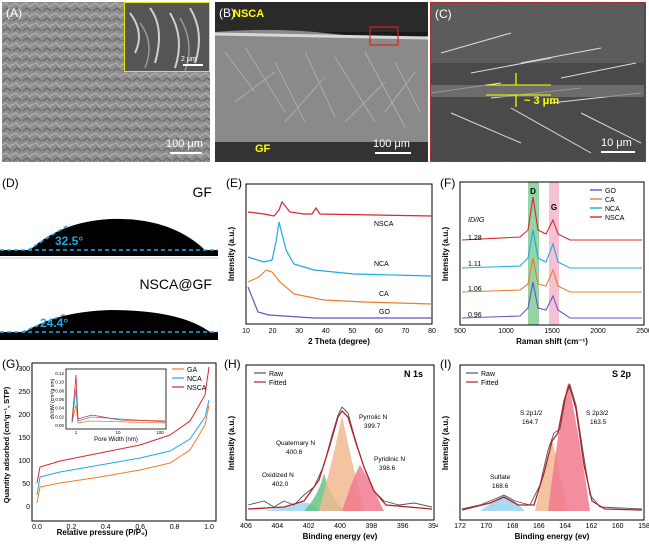  I want to click on raman-x-tick-0: 500, so click(460, 331).